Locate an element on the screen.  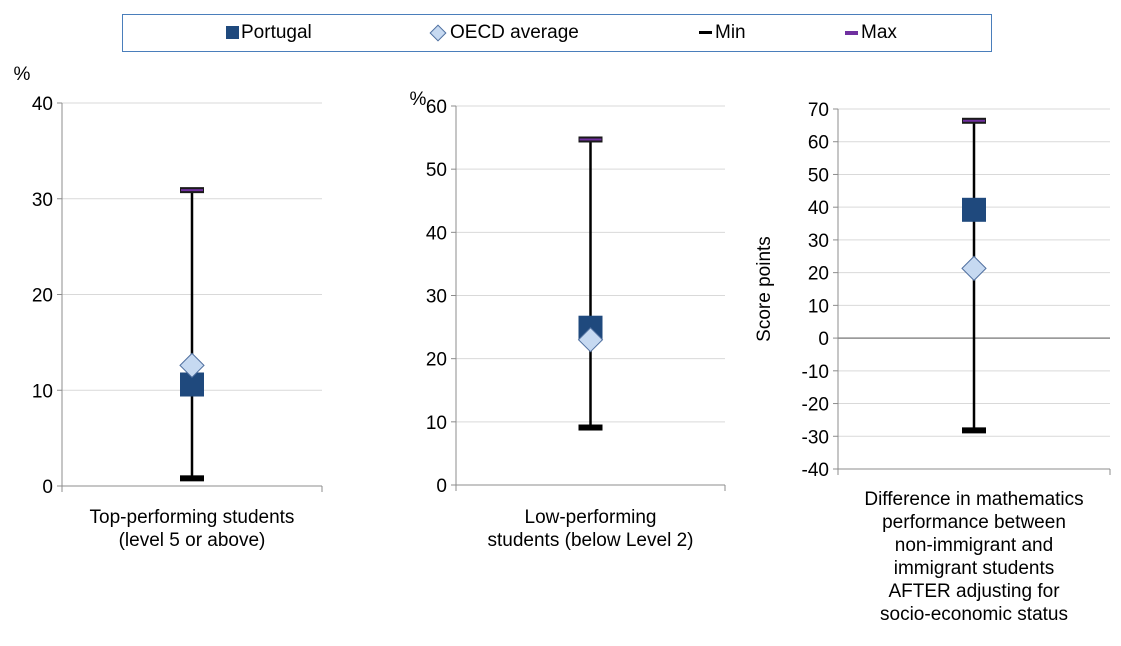
y-tick-label: -20 is located at coordinates (815, 405).